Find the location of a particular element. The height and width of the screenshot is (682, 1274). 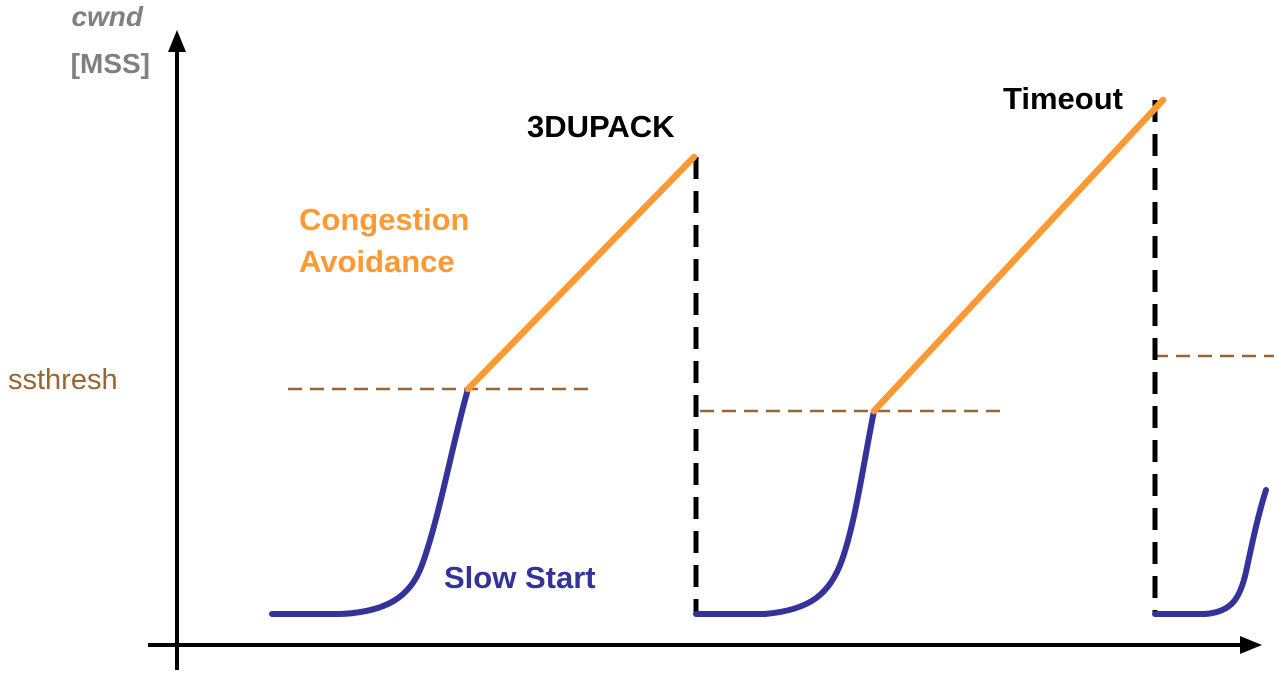

x-axis-arrowhead is located at coordinates (1251, 645).